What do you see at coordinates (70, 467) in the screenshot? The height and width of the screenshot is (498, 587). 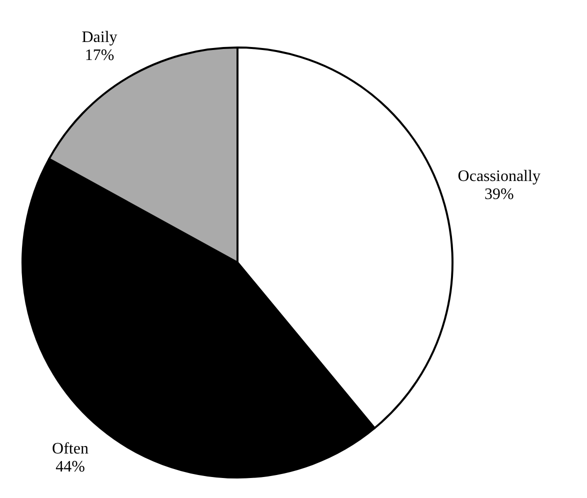 I see `data-label: 44%` at bounding box center [70, 467].